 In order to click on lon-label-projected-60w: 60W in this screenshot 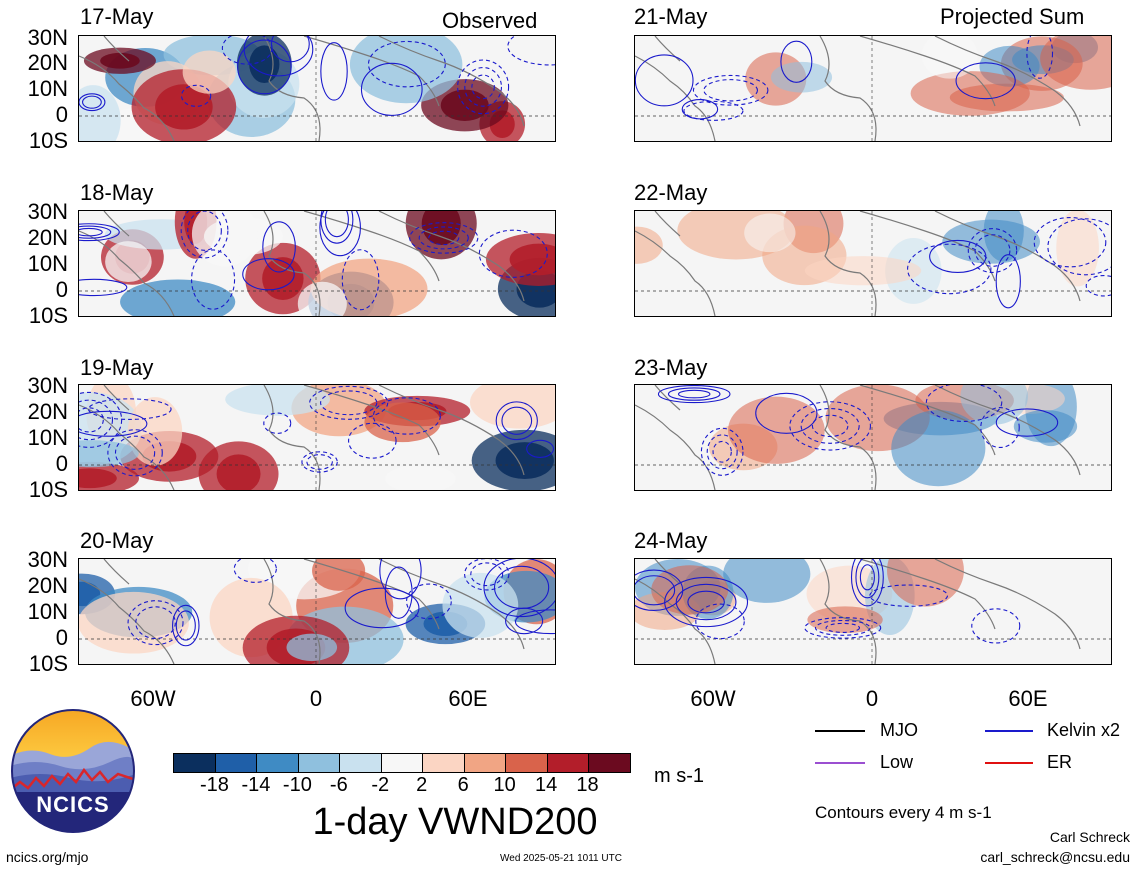, I will do `click(713, 698)`.